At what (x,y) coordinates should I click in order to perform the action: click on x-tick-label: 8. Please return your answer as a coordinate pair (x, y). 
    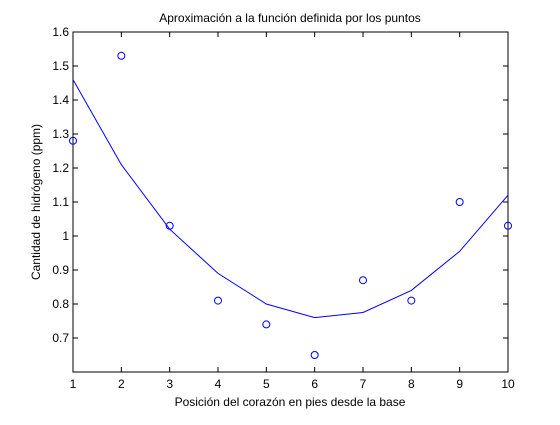
    Looking at the image, I should click on (411, 384).